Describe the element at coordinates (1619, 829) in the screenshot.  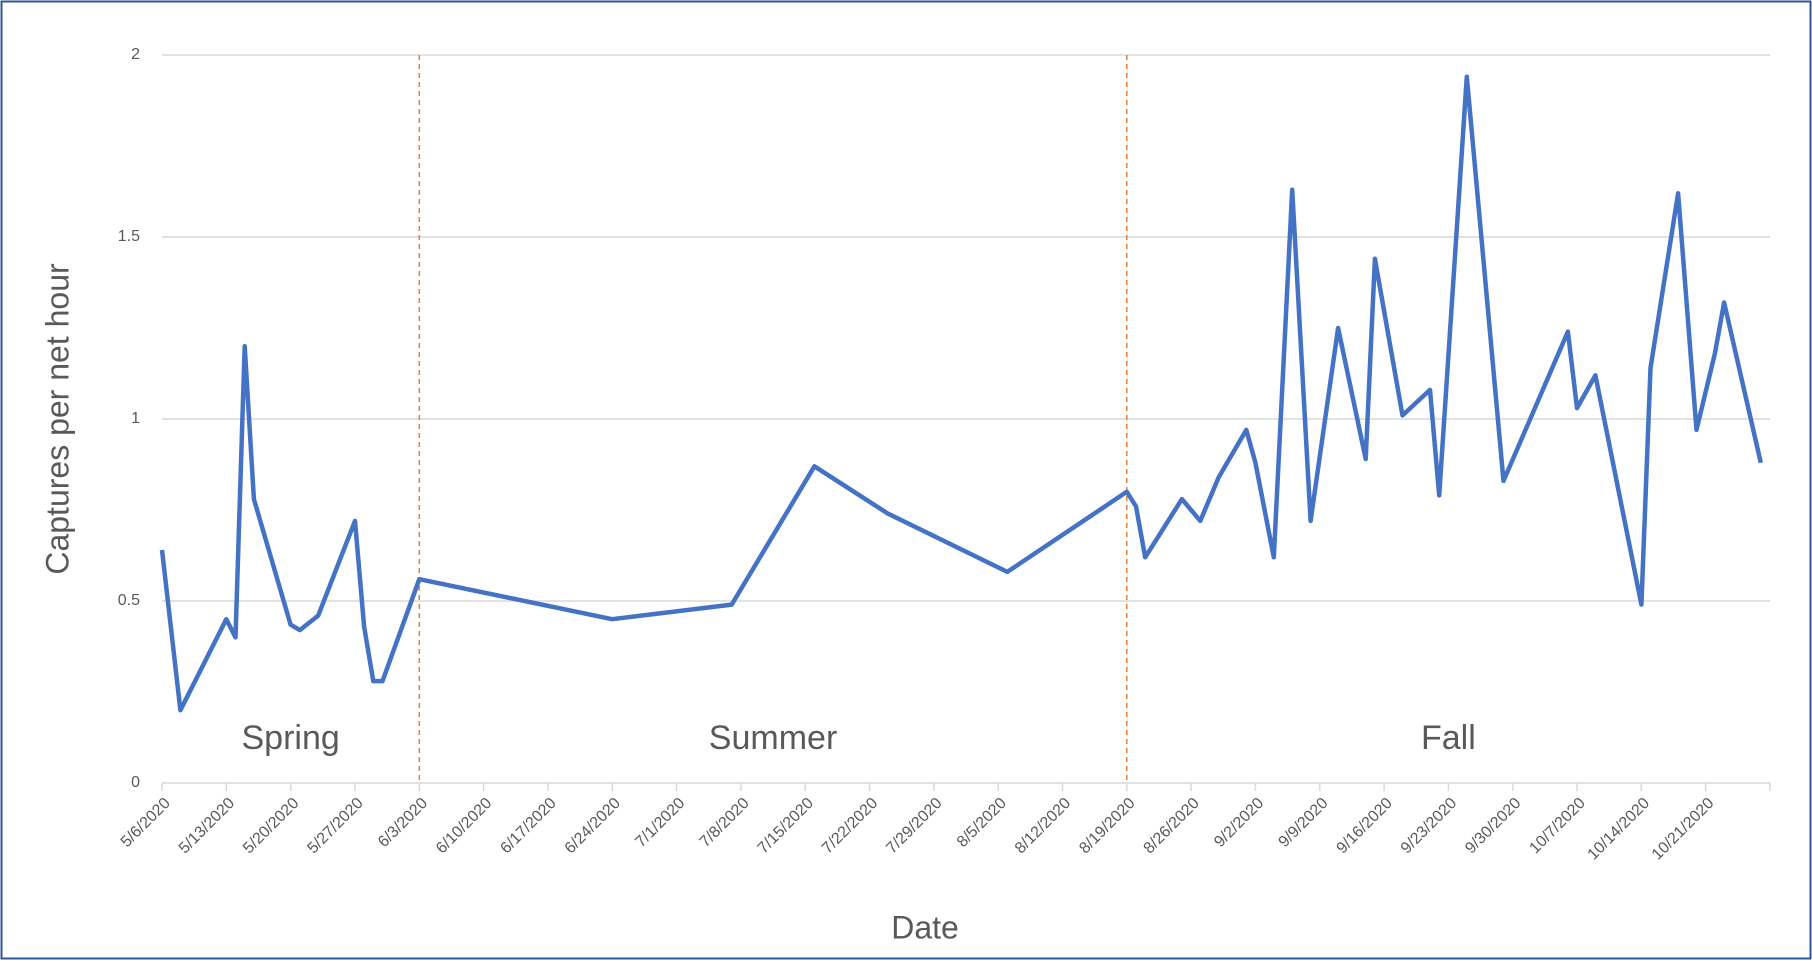
I see `x-tick-label: 10/14/2020` at that location.